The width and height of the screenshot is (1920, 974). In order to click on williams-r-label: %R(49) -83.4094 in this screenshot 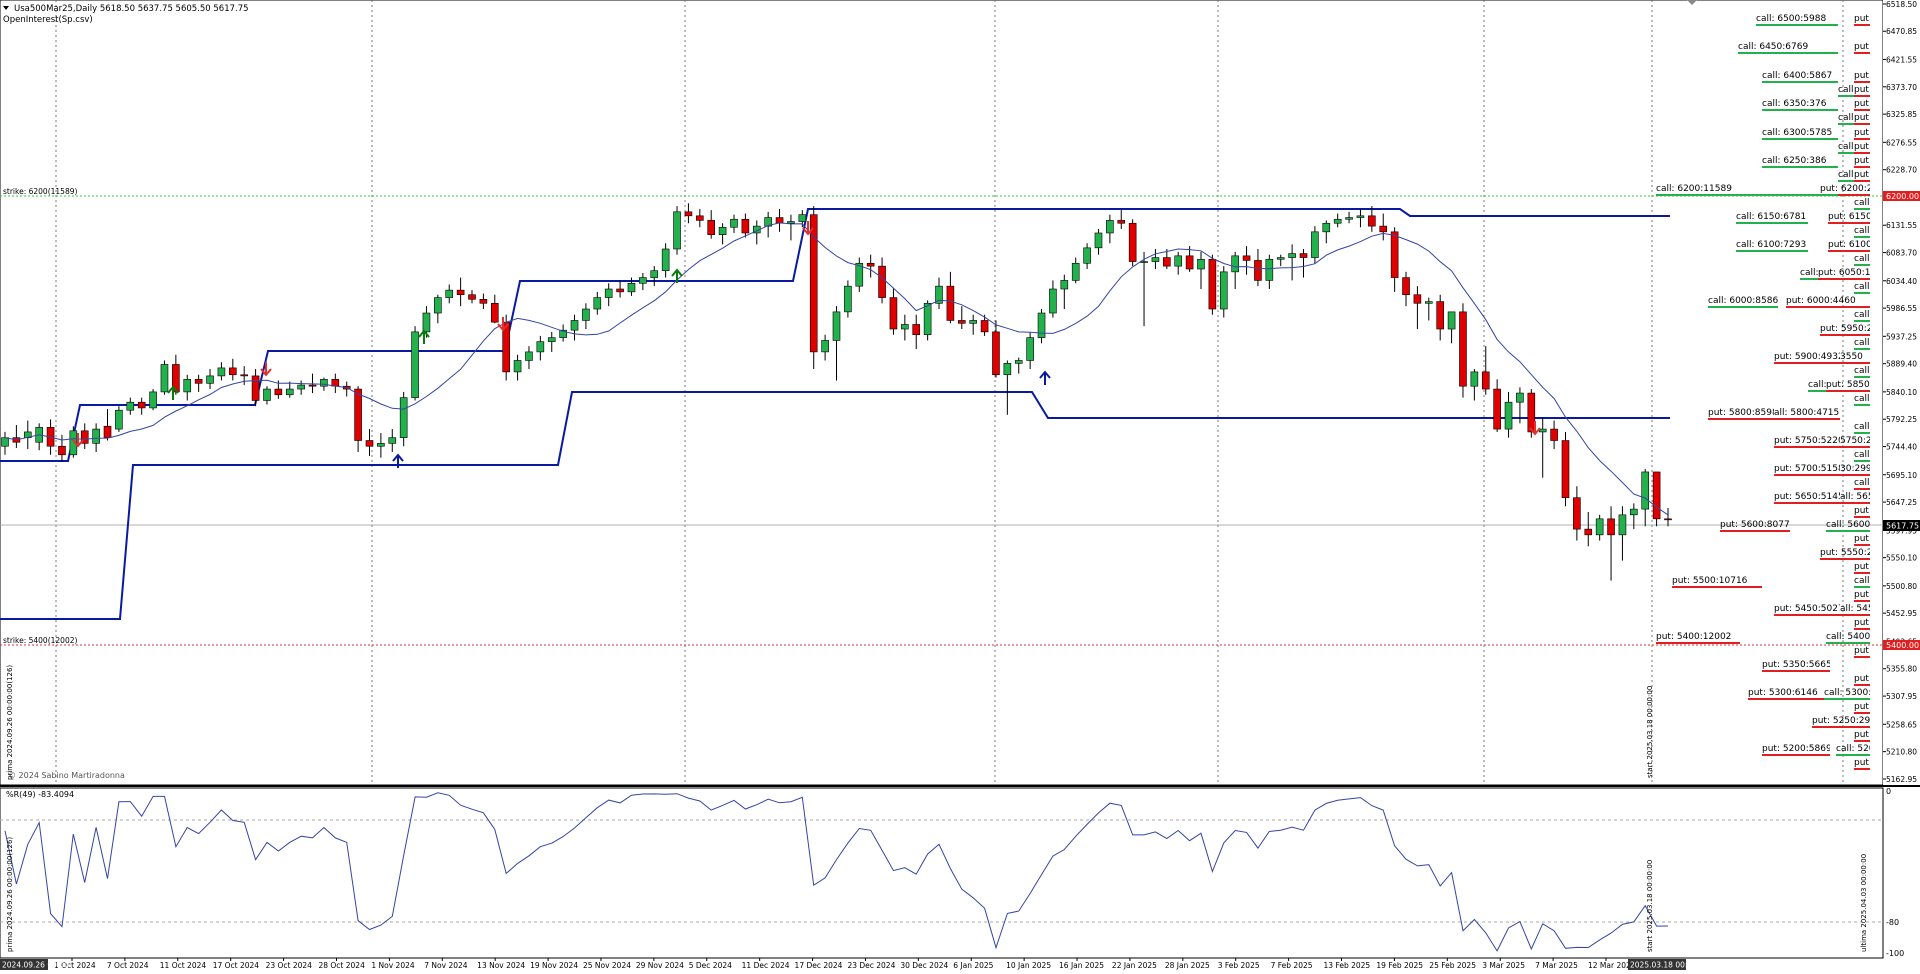, I will do `click(40, 794)`.